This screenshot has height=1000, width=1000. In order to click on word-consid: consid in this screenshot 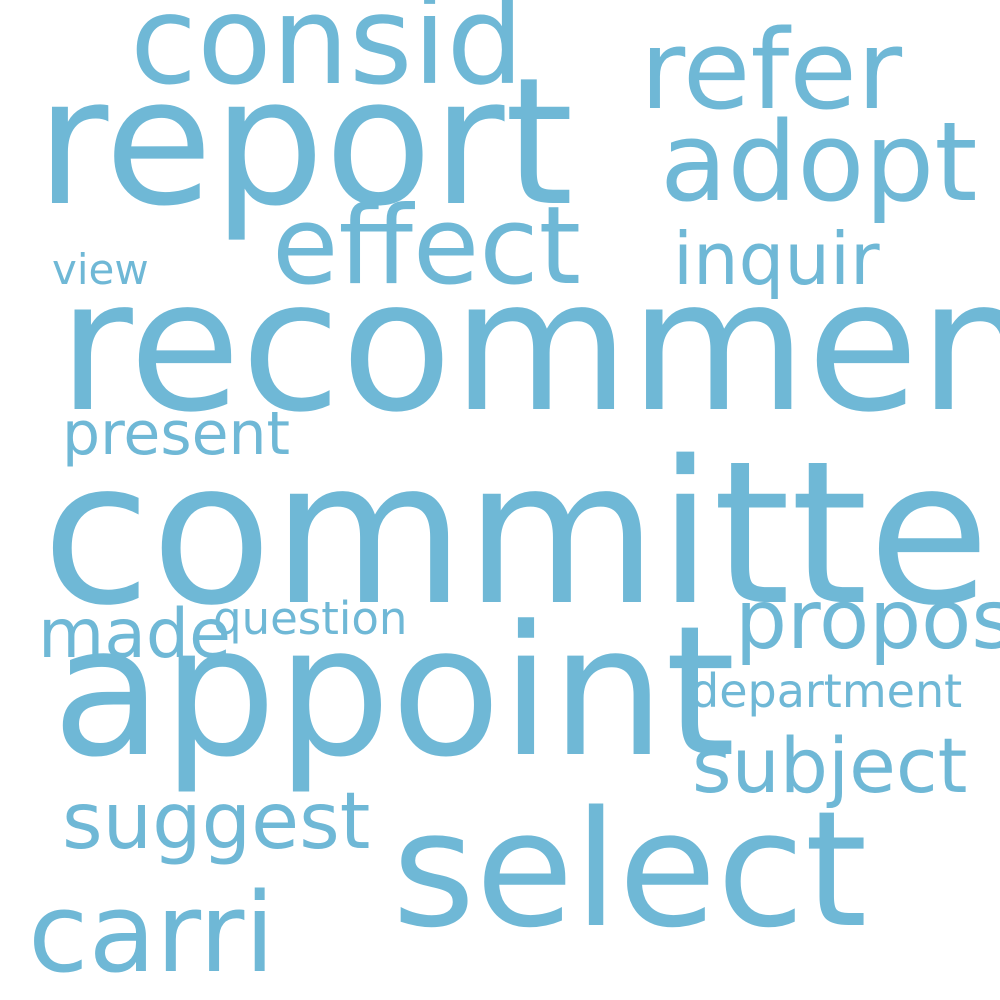, I will do `click(327, 56)`.